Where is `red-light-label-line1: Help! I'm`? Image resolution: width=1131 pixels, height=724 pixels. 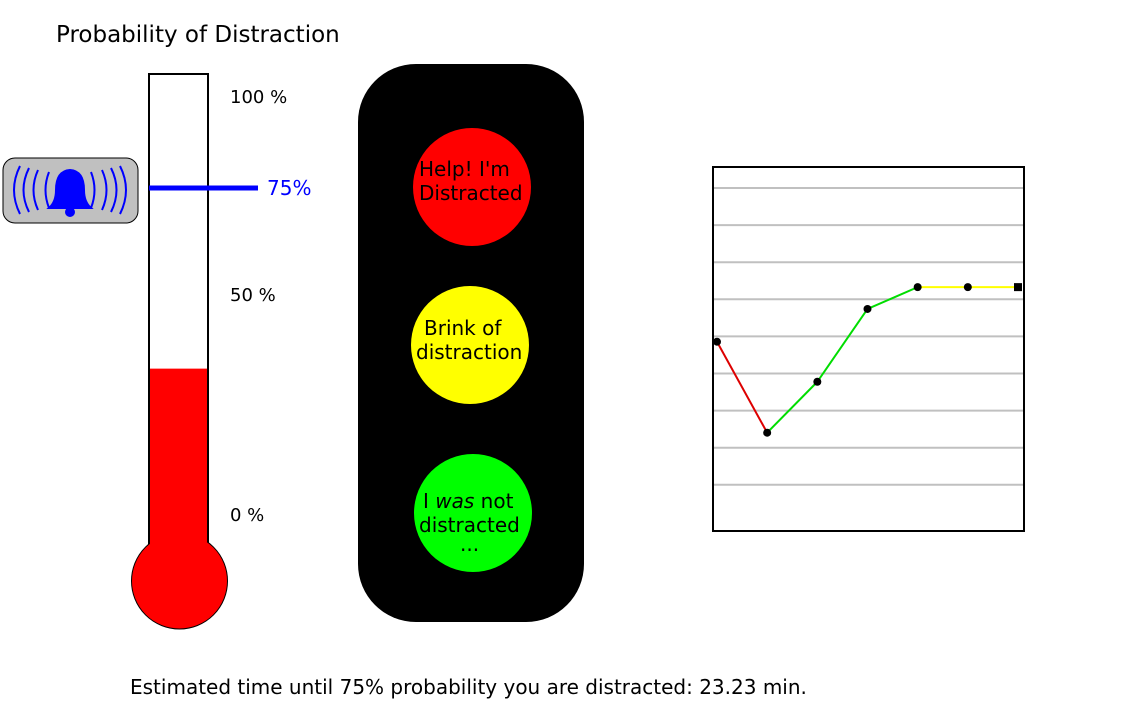
red-light-label-line1: Help! I'm is located at coordinates (464, 169).